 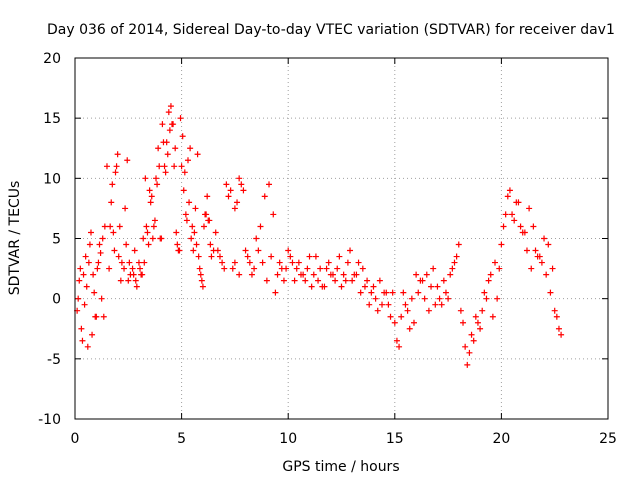 I want to click on x-tick-label: 20, so click(x=501, y=439).